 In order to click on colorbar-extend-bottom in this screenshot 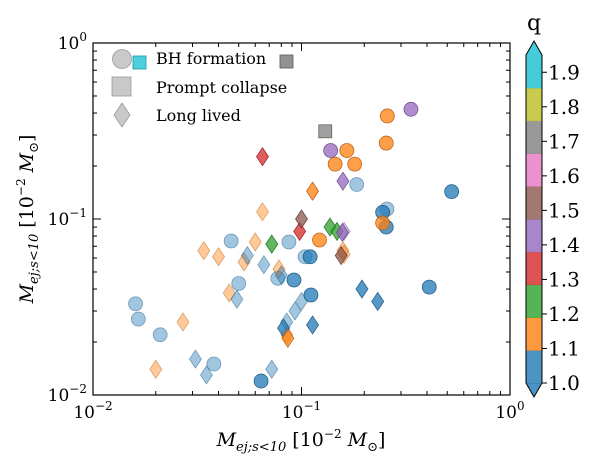, I will do `click(534, 390)`.